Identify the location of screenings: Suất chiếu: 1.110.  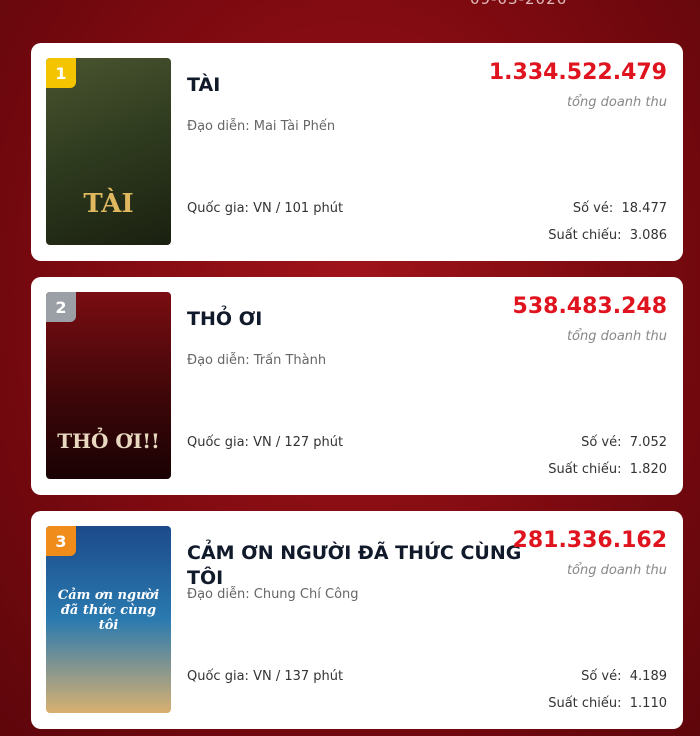
(607, 703).